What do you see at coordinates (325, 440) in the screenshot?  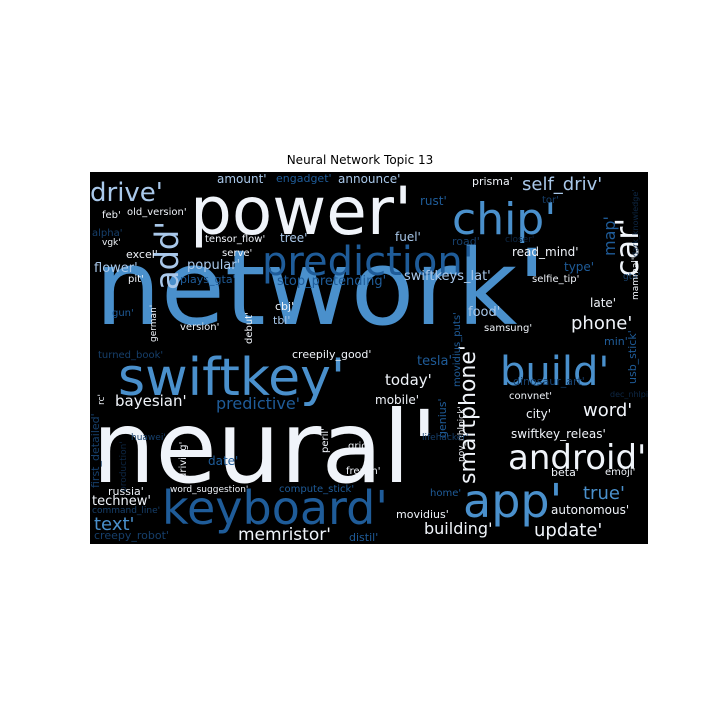 I see `word-peril: peril'` at bounding box center [325, 440].